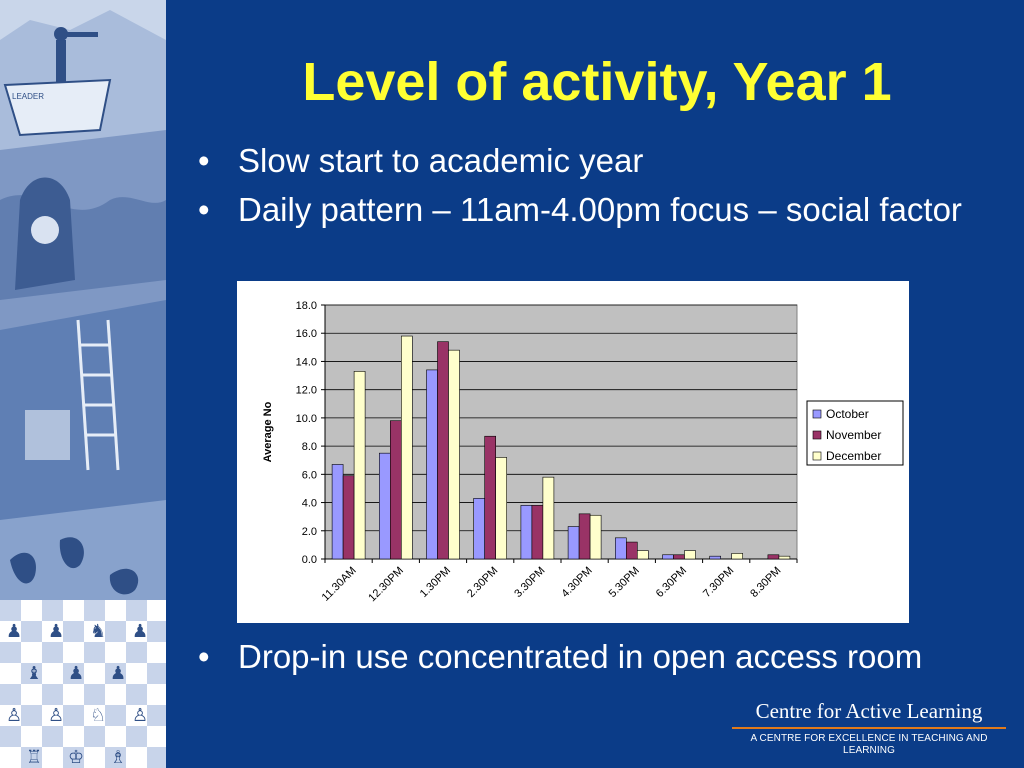 This screenshot has width=1024, height=768. What do you see at coordinates (853, 456) in the screenshot?
I see `legend-label: December` at bounding box center [853, 456].